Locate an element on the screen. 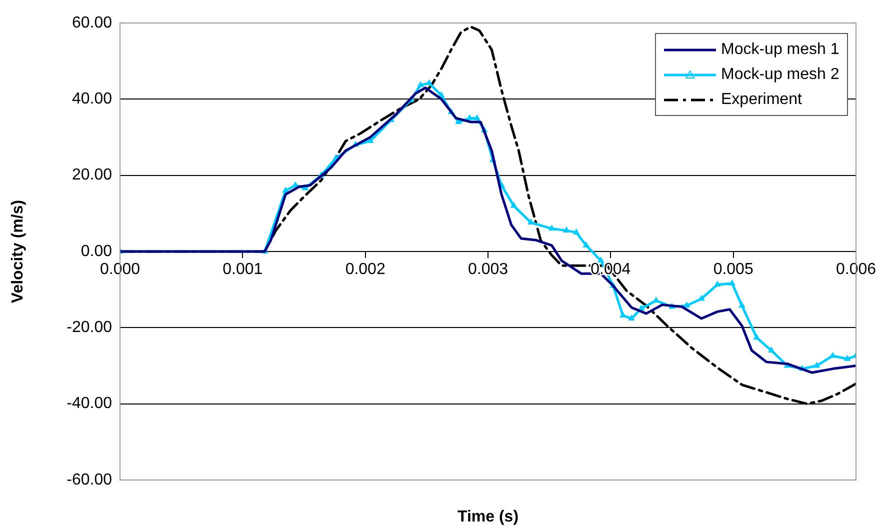 The width and height of the screenshot is (881, 527). legend-label: Experiment is located at coordinates (761, 99).